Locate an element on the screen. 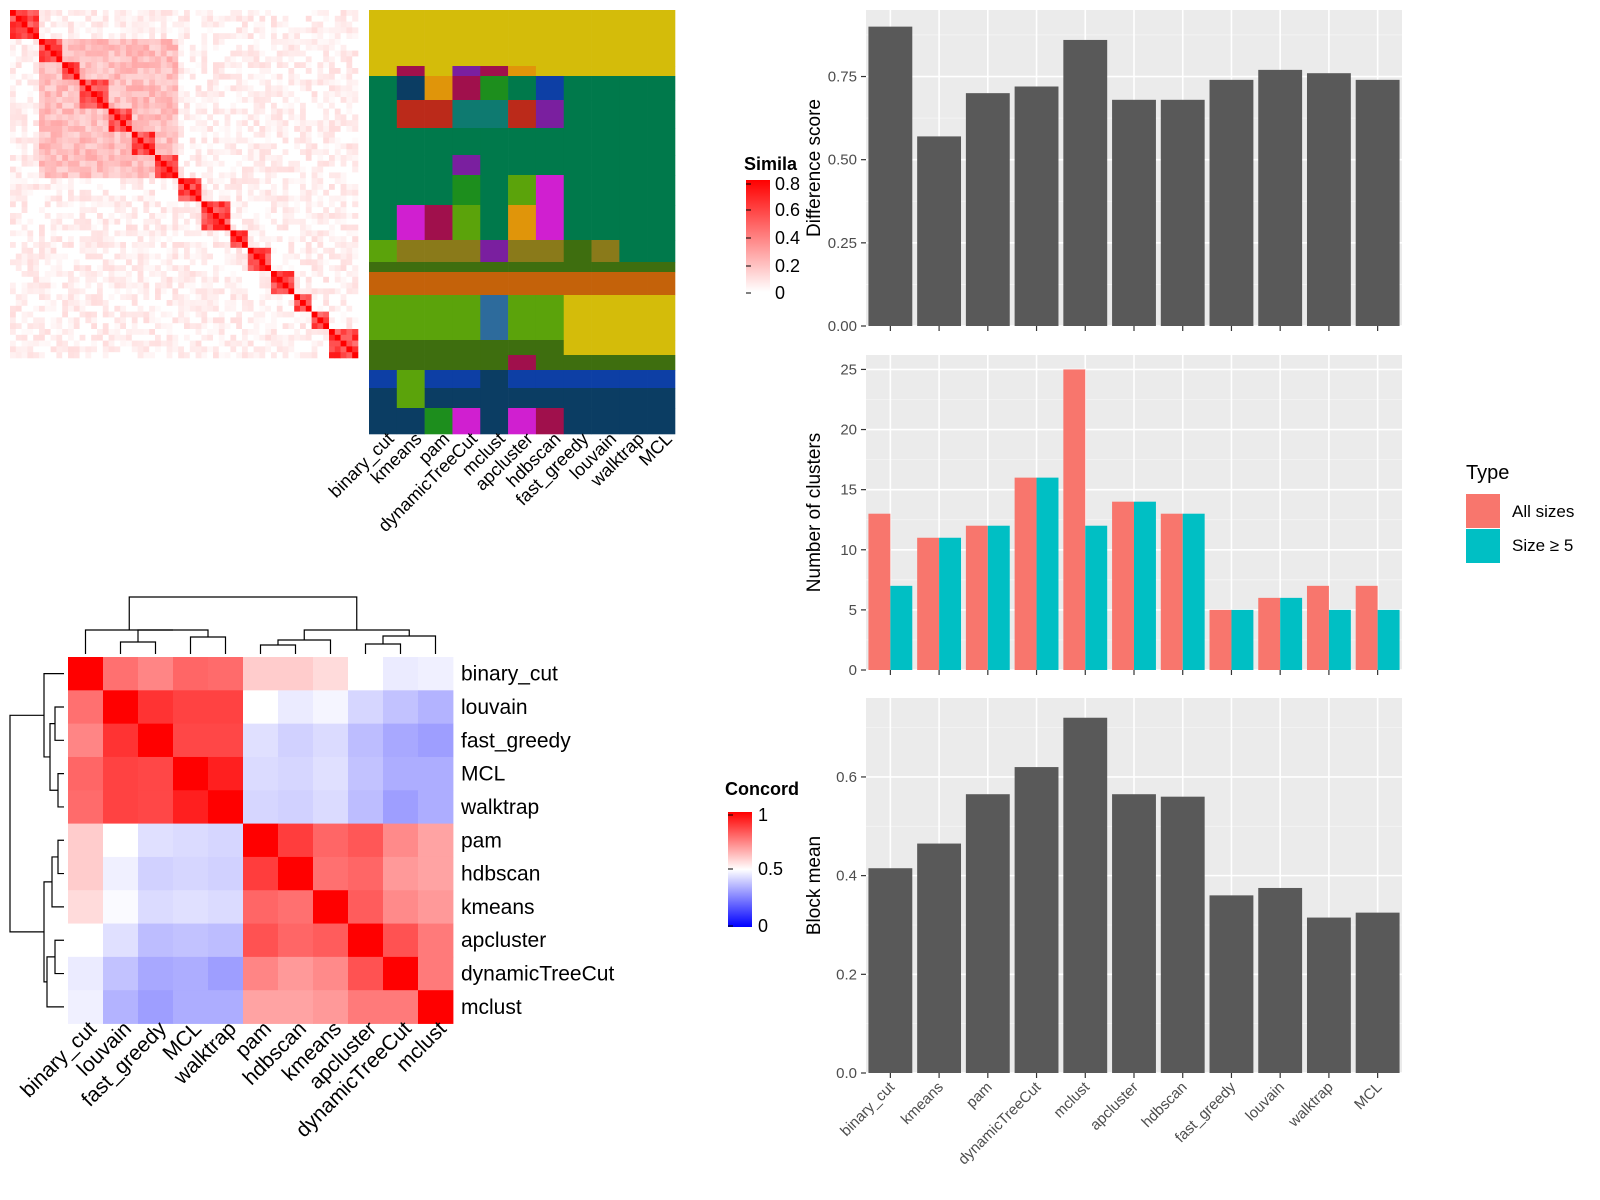  y-tick-label: 0.00 is located at coordinates (842, 326).